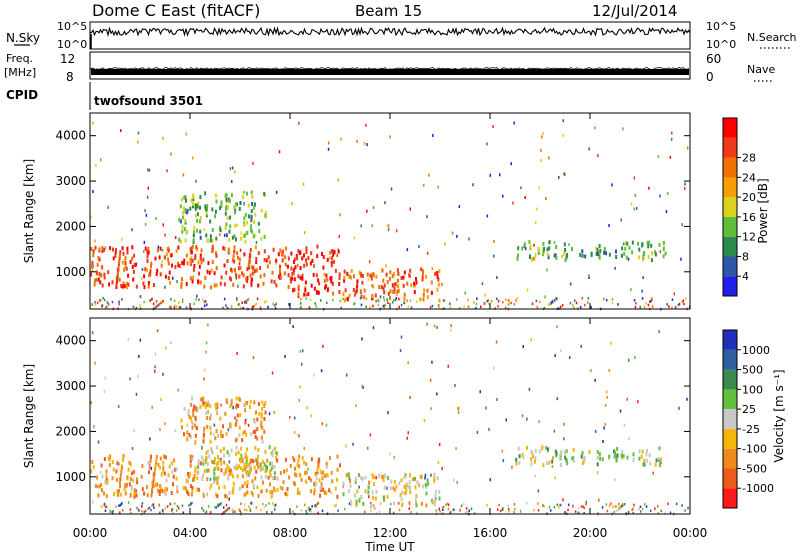 The width and height of the screenshot is (800, 554). What do you see at coordinates (730, 359) in the screenshot?
I see `colorbar-swatch` at bounding box center [730, 359].